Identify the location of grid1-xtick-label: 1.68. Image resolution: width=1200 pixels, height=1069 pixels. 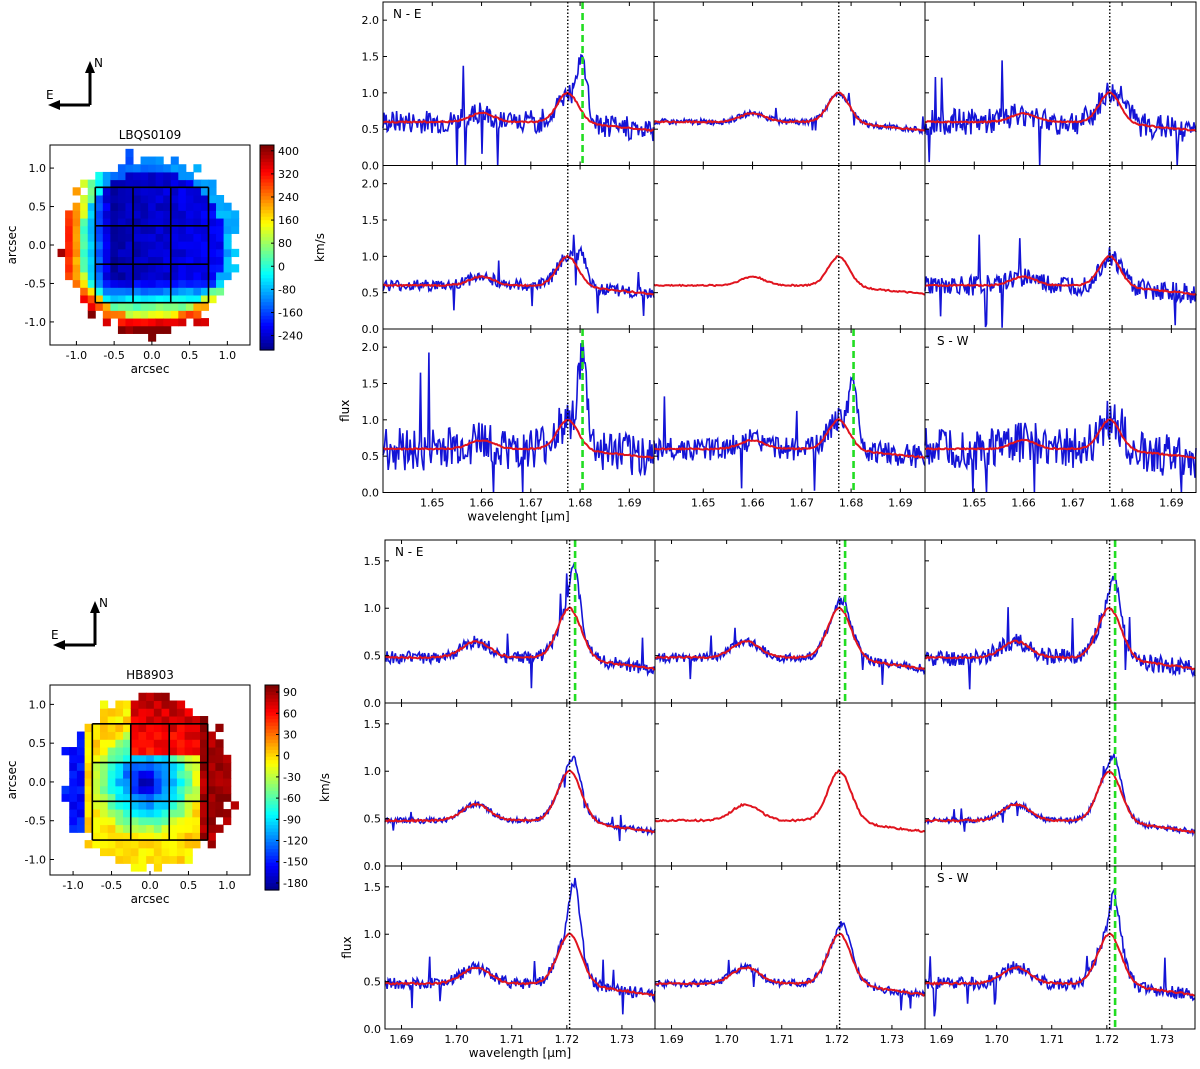
(1122, 503).